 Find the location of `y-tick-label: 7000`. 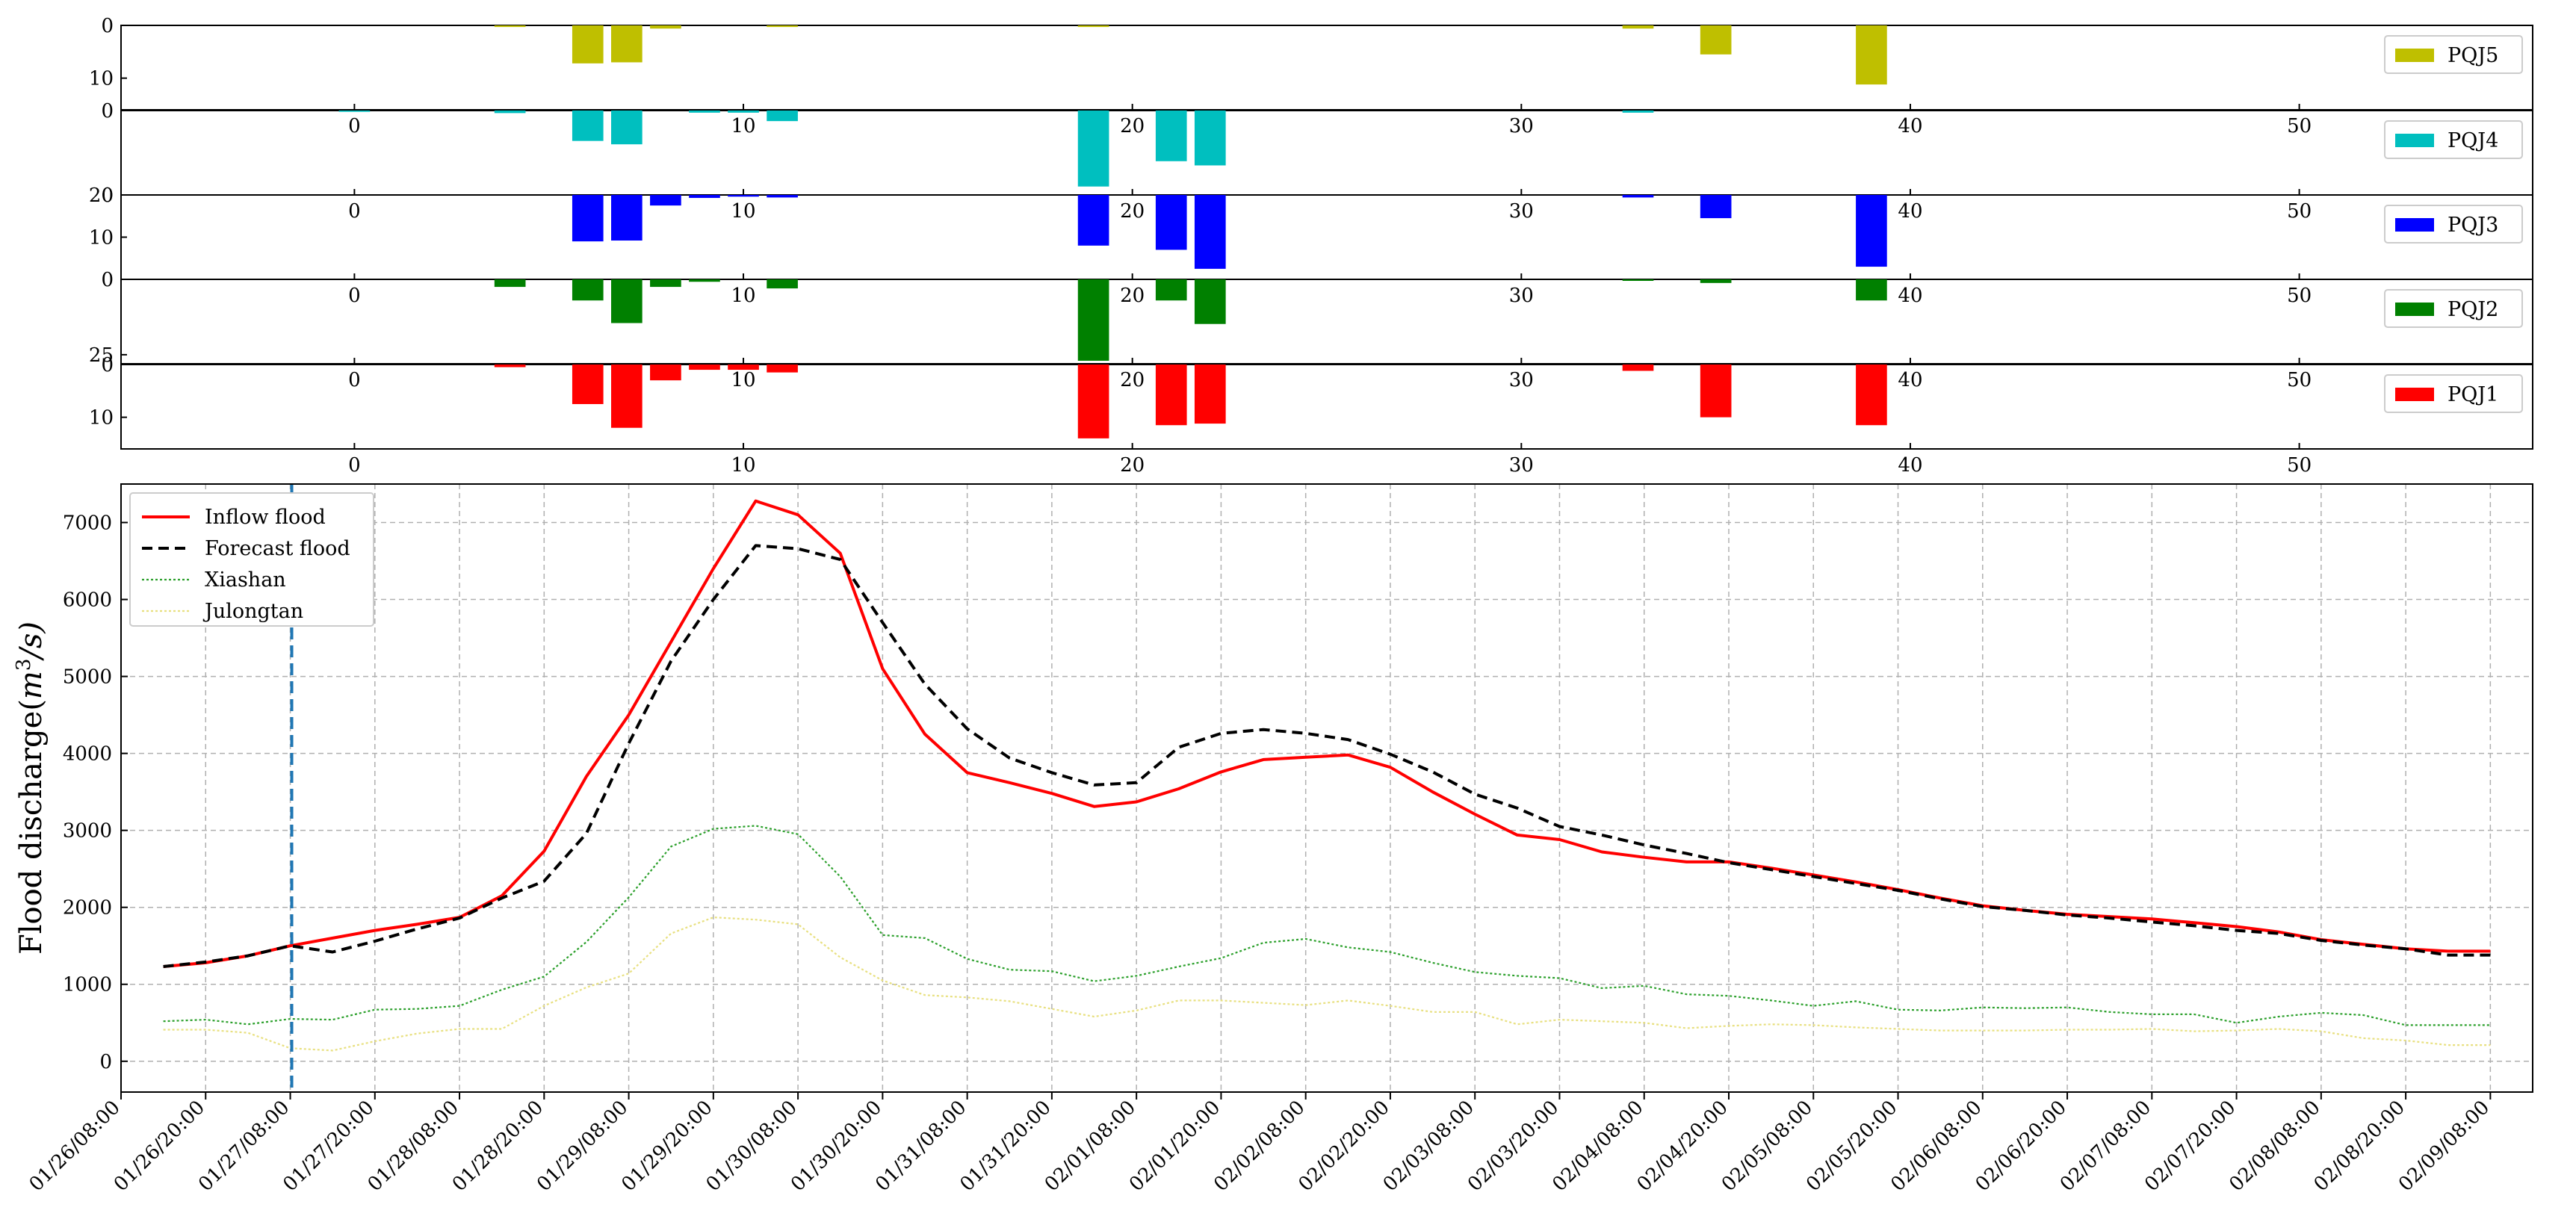

y-tick-label: 7000 is located at coordinates (87, 523).